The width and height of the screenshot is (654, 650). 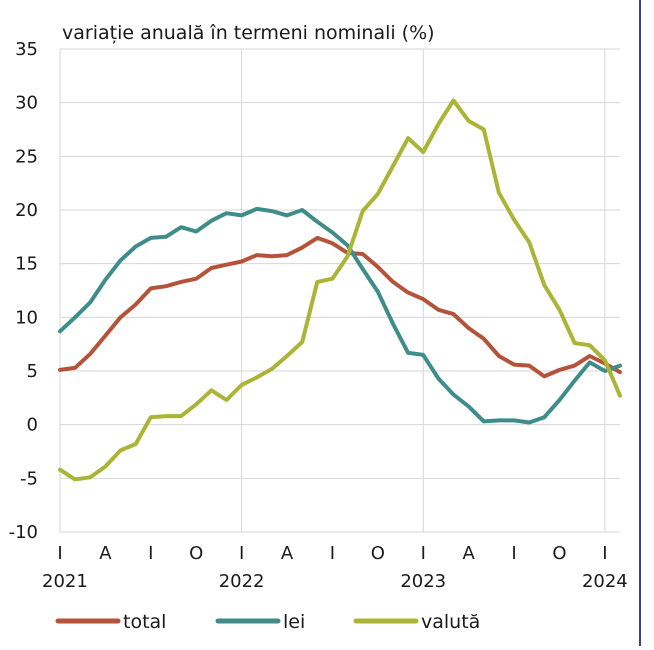 What do you see at coordinates (640, 323) in the screenshot?
I see `border-rule` at bounding box center [640, 323].